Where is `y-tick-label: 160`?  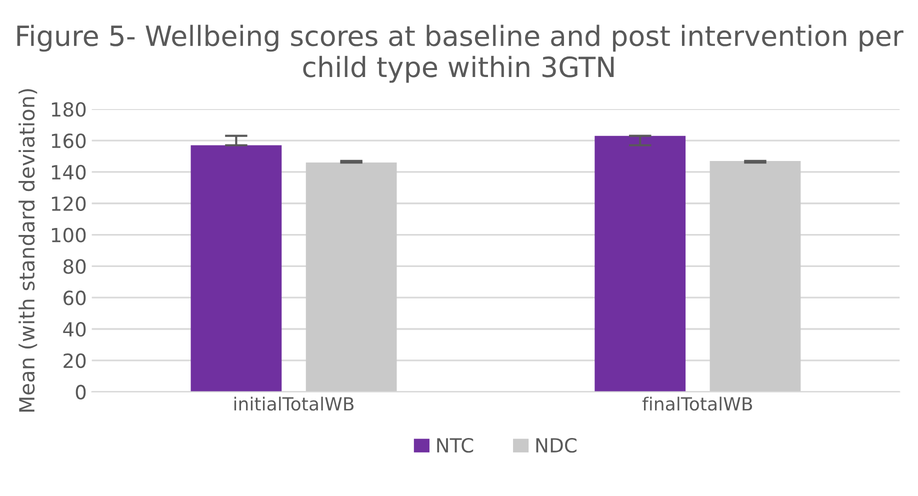
y-tick-label: 160 is located at coordinates (69, 140).